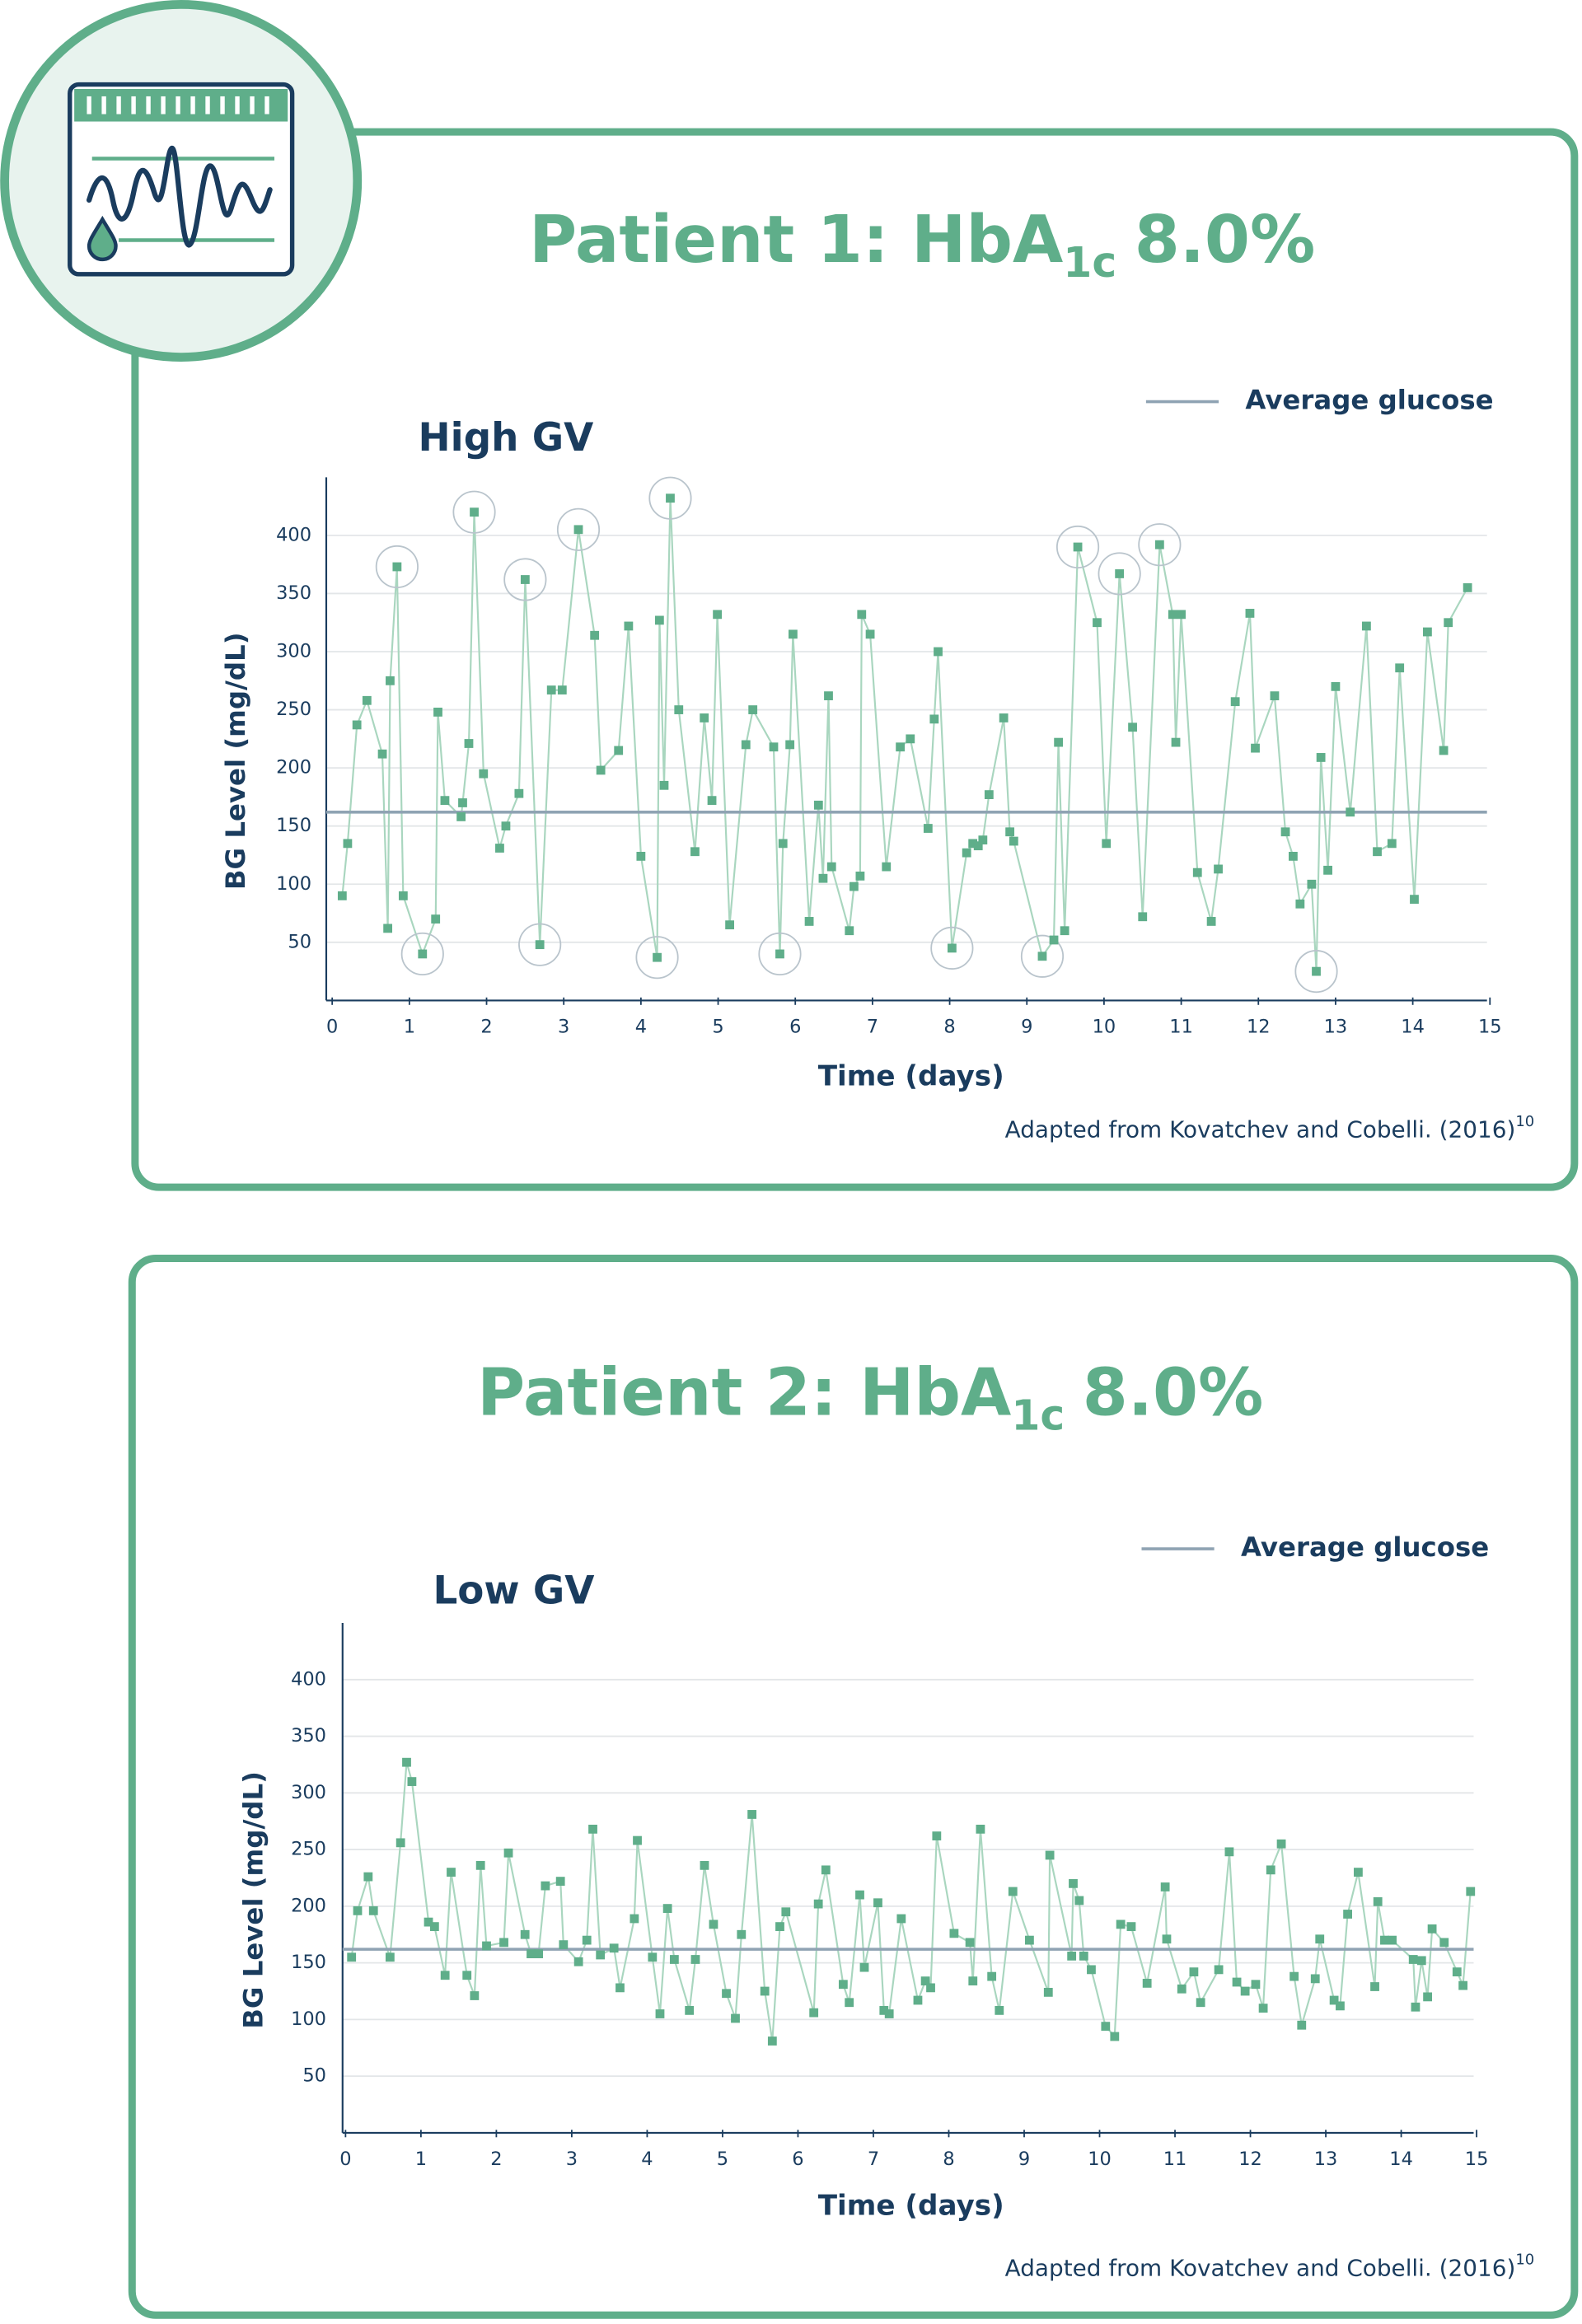  I want to click on y-tick-label: 100, so click(308, 2019).